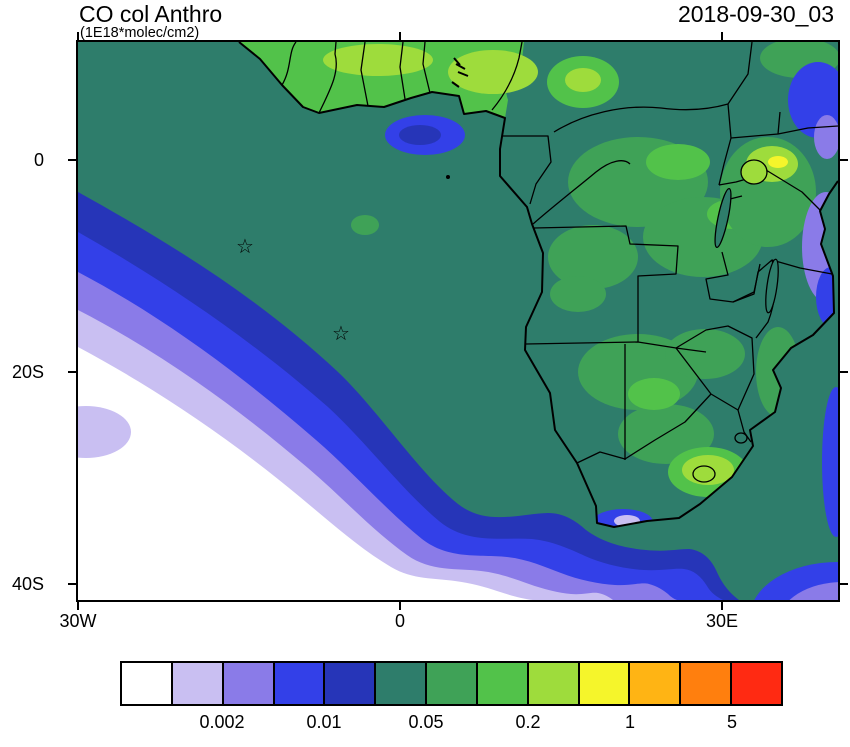 The image size is (850, 747). I want to click on y-axis-tick-label-20s: 20S, so click(27, 372).